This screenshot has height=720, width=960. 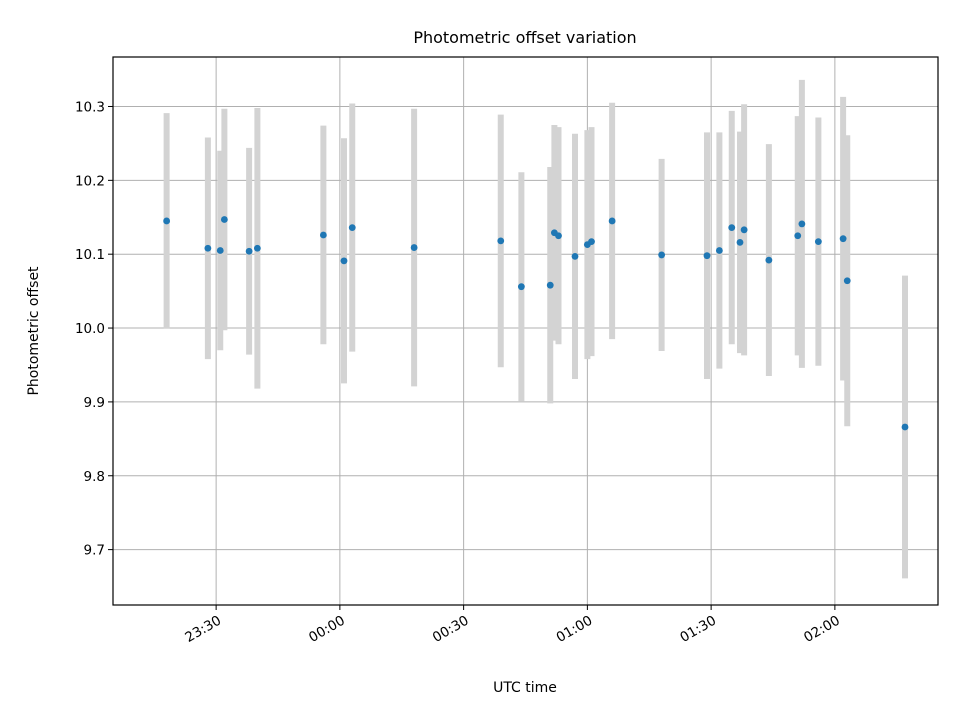 I want to click on y-tick-label: 10.0, so click(x=90, y=329).